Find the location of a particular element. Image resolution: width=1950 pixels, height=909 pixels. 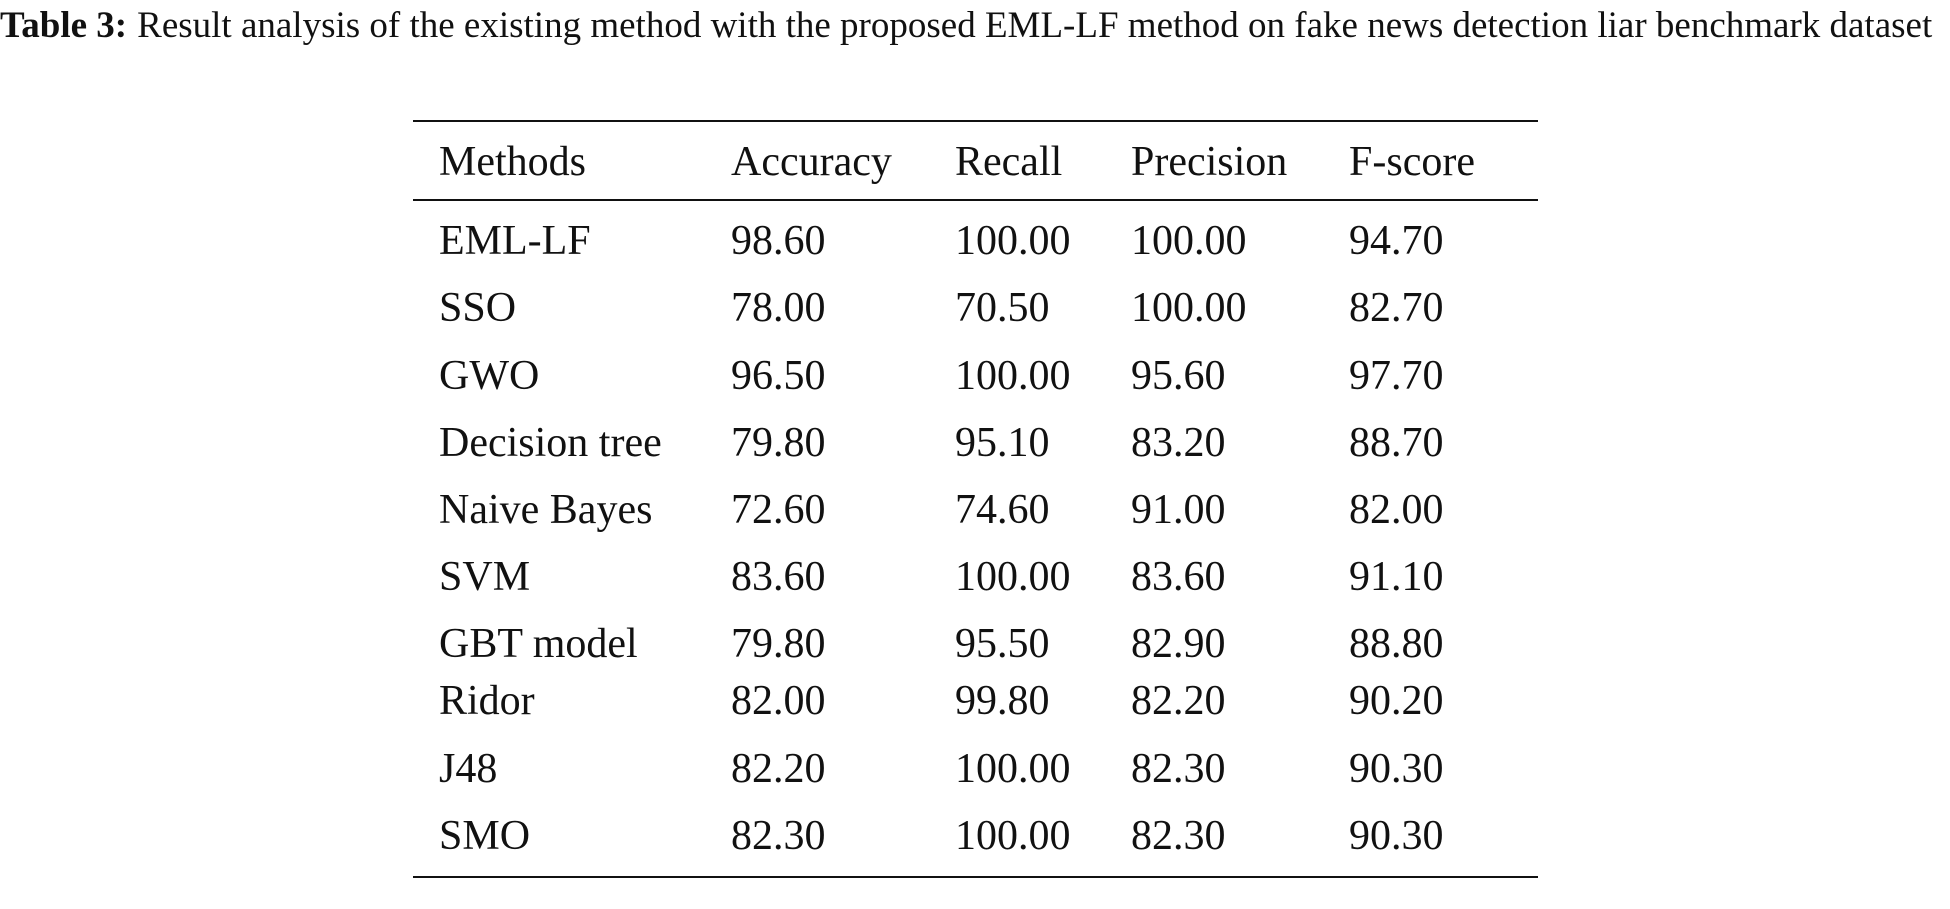

value-cell: 91.10 is located at coordinates (1396, 577).